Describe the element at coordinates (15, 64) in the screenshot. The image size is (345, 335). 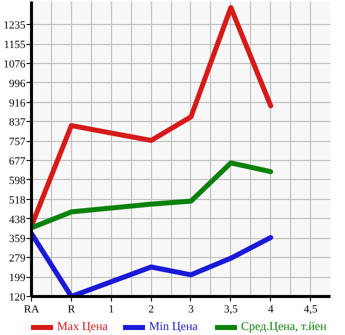
I see `y-tick-label: 1076` at that location.